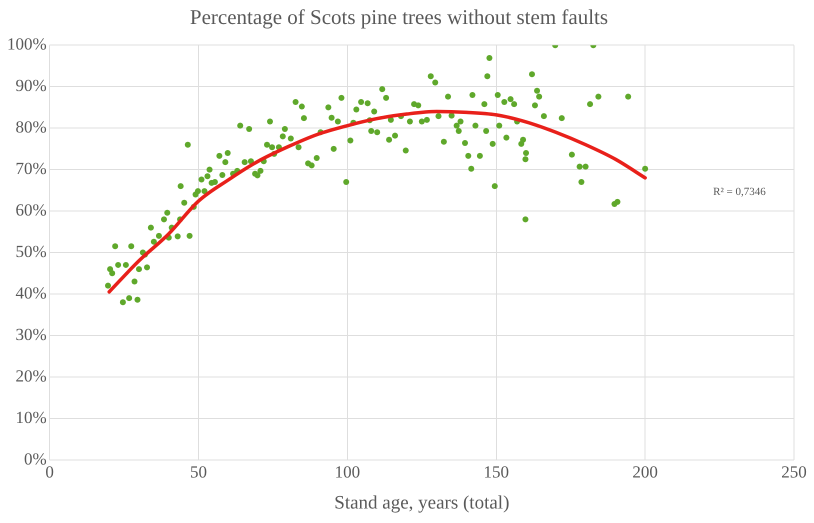  I want to click on x-tick-label: 200, so click(645, 472).